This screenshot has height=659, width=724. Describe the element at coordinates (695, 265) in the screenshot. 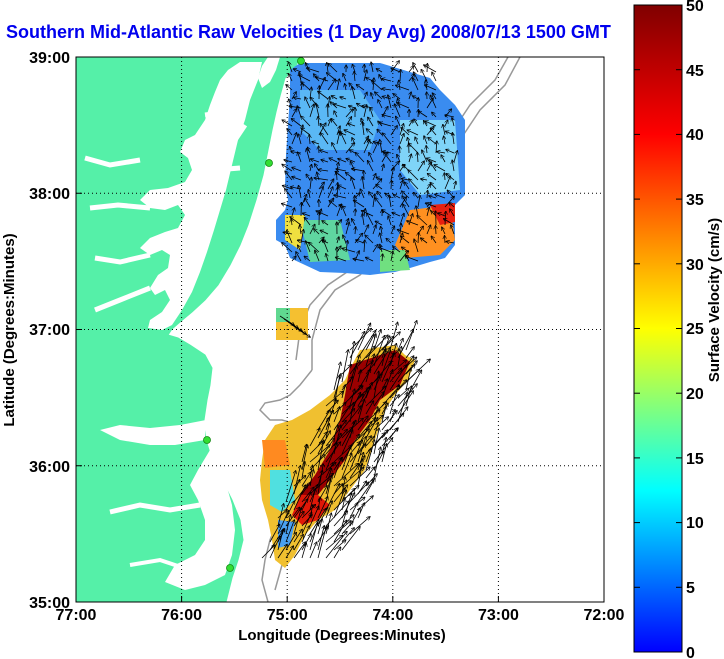

I see `colorbar-tick-label: 30` at that location.